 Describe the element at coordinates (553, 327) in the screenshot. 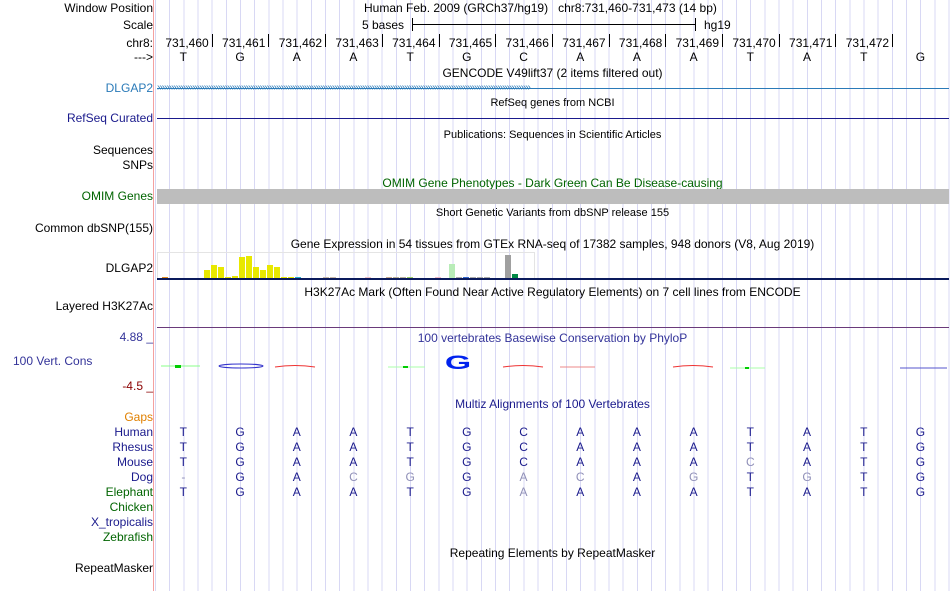

I see `h3k27ac-baseline` at that location.